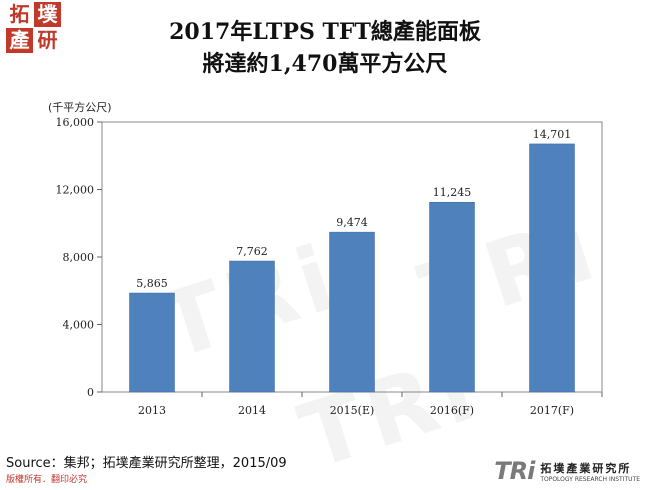  What do you see at coordinates (452, 410) in the screenshot?
I see `x-tick-label: 2016(F)` at bounding box center [452, 410].